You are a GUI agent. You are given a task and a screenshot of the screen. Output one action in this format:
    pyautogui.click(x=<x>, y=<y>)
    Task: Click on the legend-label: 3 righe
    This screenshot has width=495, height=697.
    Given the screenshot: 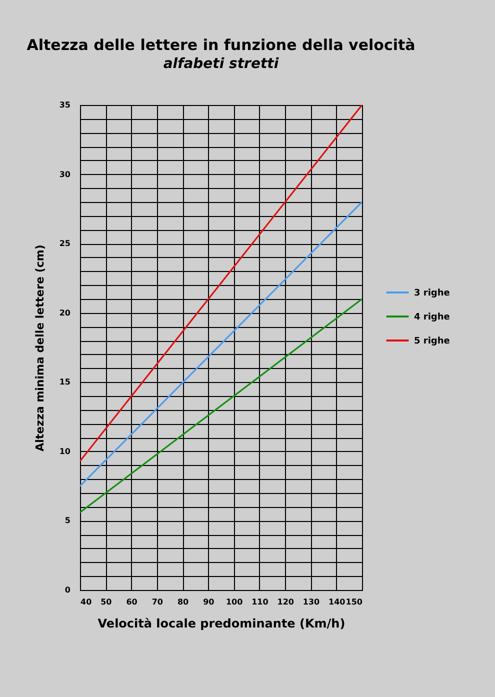 What is the action you would take?
    pyautogui.click(x=432, y=293)
    